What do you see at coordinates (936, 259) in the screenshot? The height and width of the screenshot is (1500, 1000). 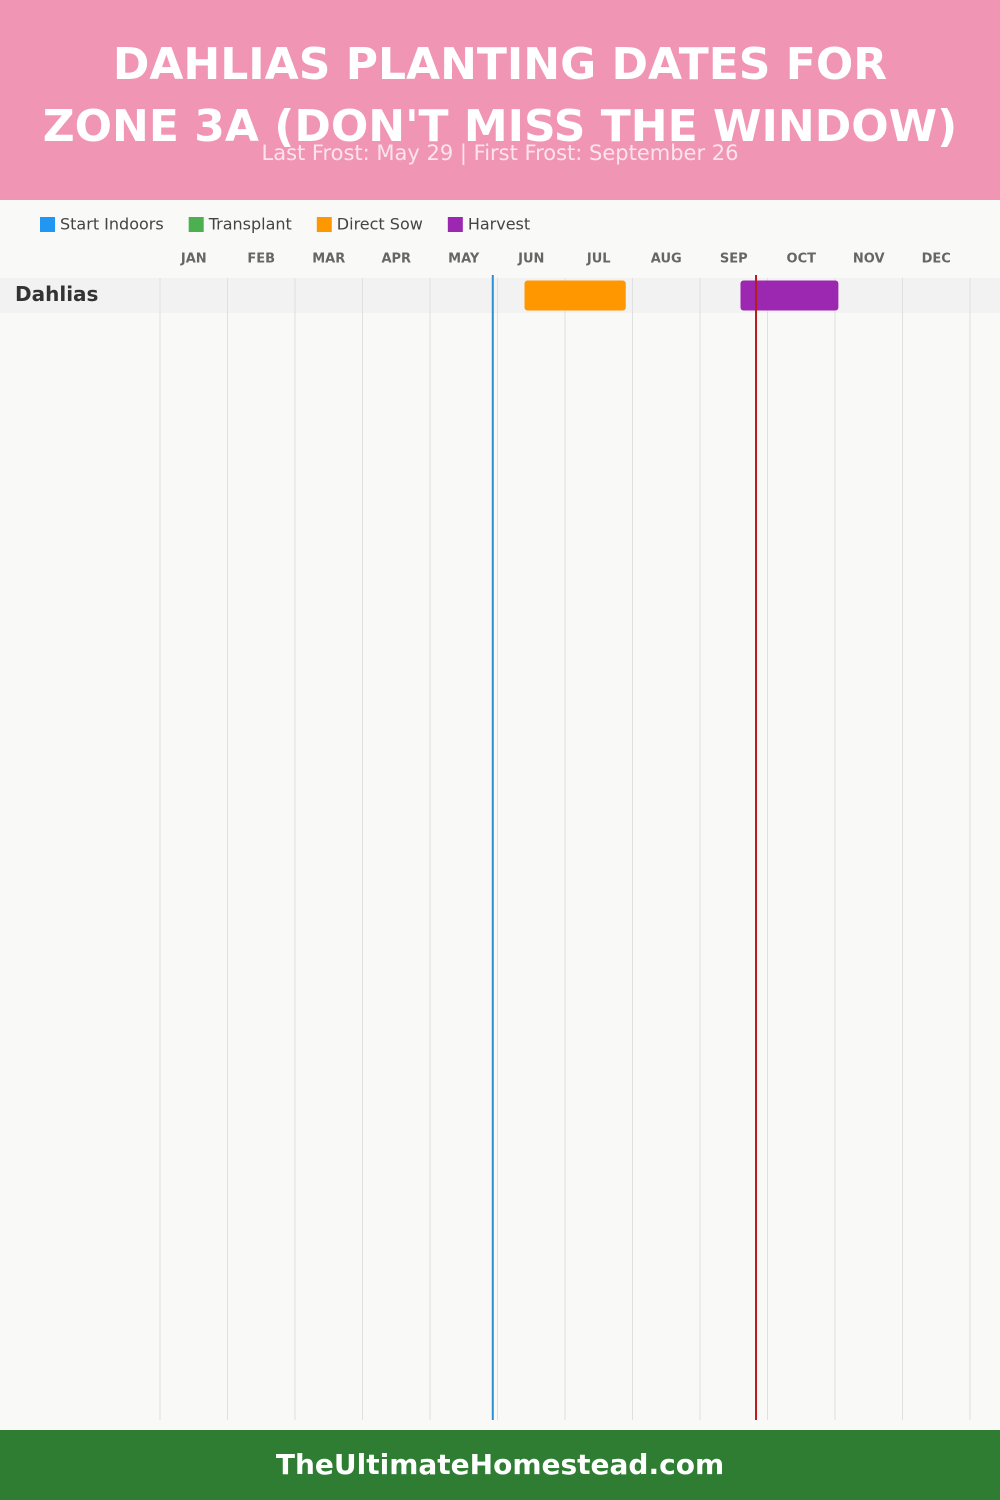 I see `month-label: DEC` at bounding box center [936, 259].